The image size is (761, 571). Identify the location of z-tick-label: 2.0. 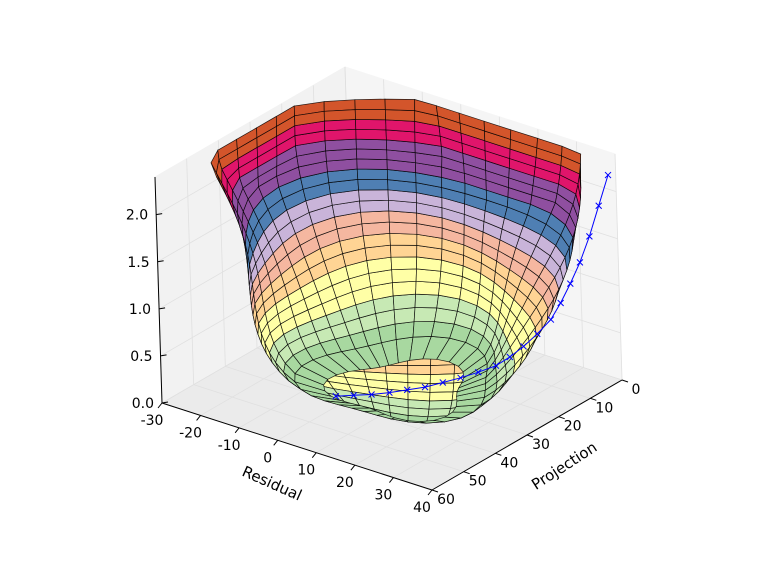
(137, 216).